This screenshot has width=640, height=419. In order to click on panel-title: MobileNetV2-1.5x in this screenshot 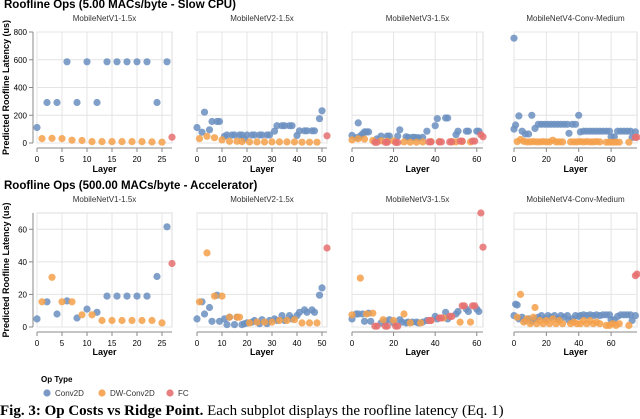, I will do `click(262, 199)`.